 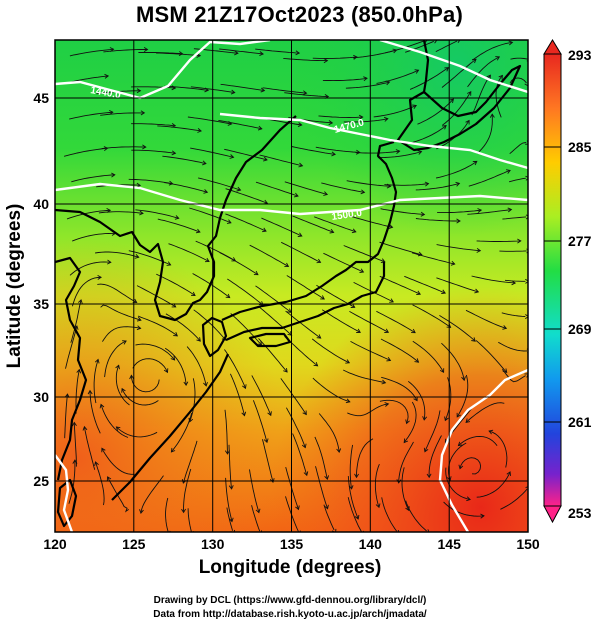 I want to click on colorbar-scale, so click(x=552, y=280).